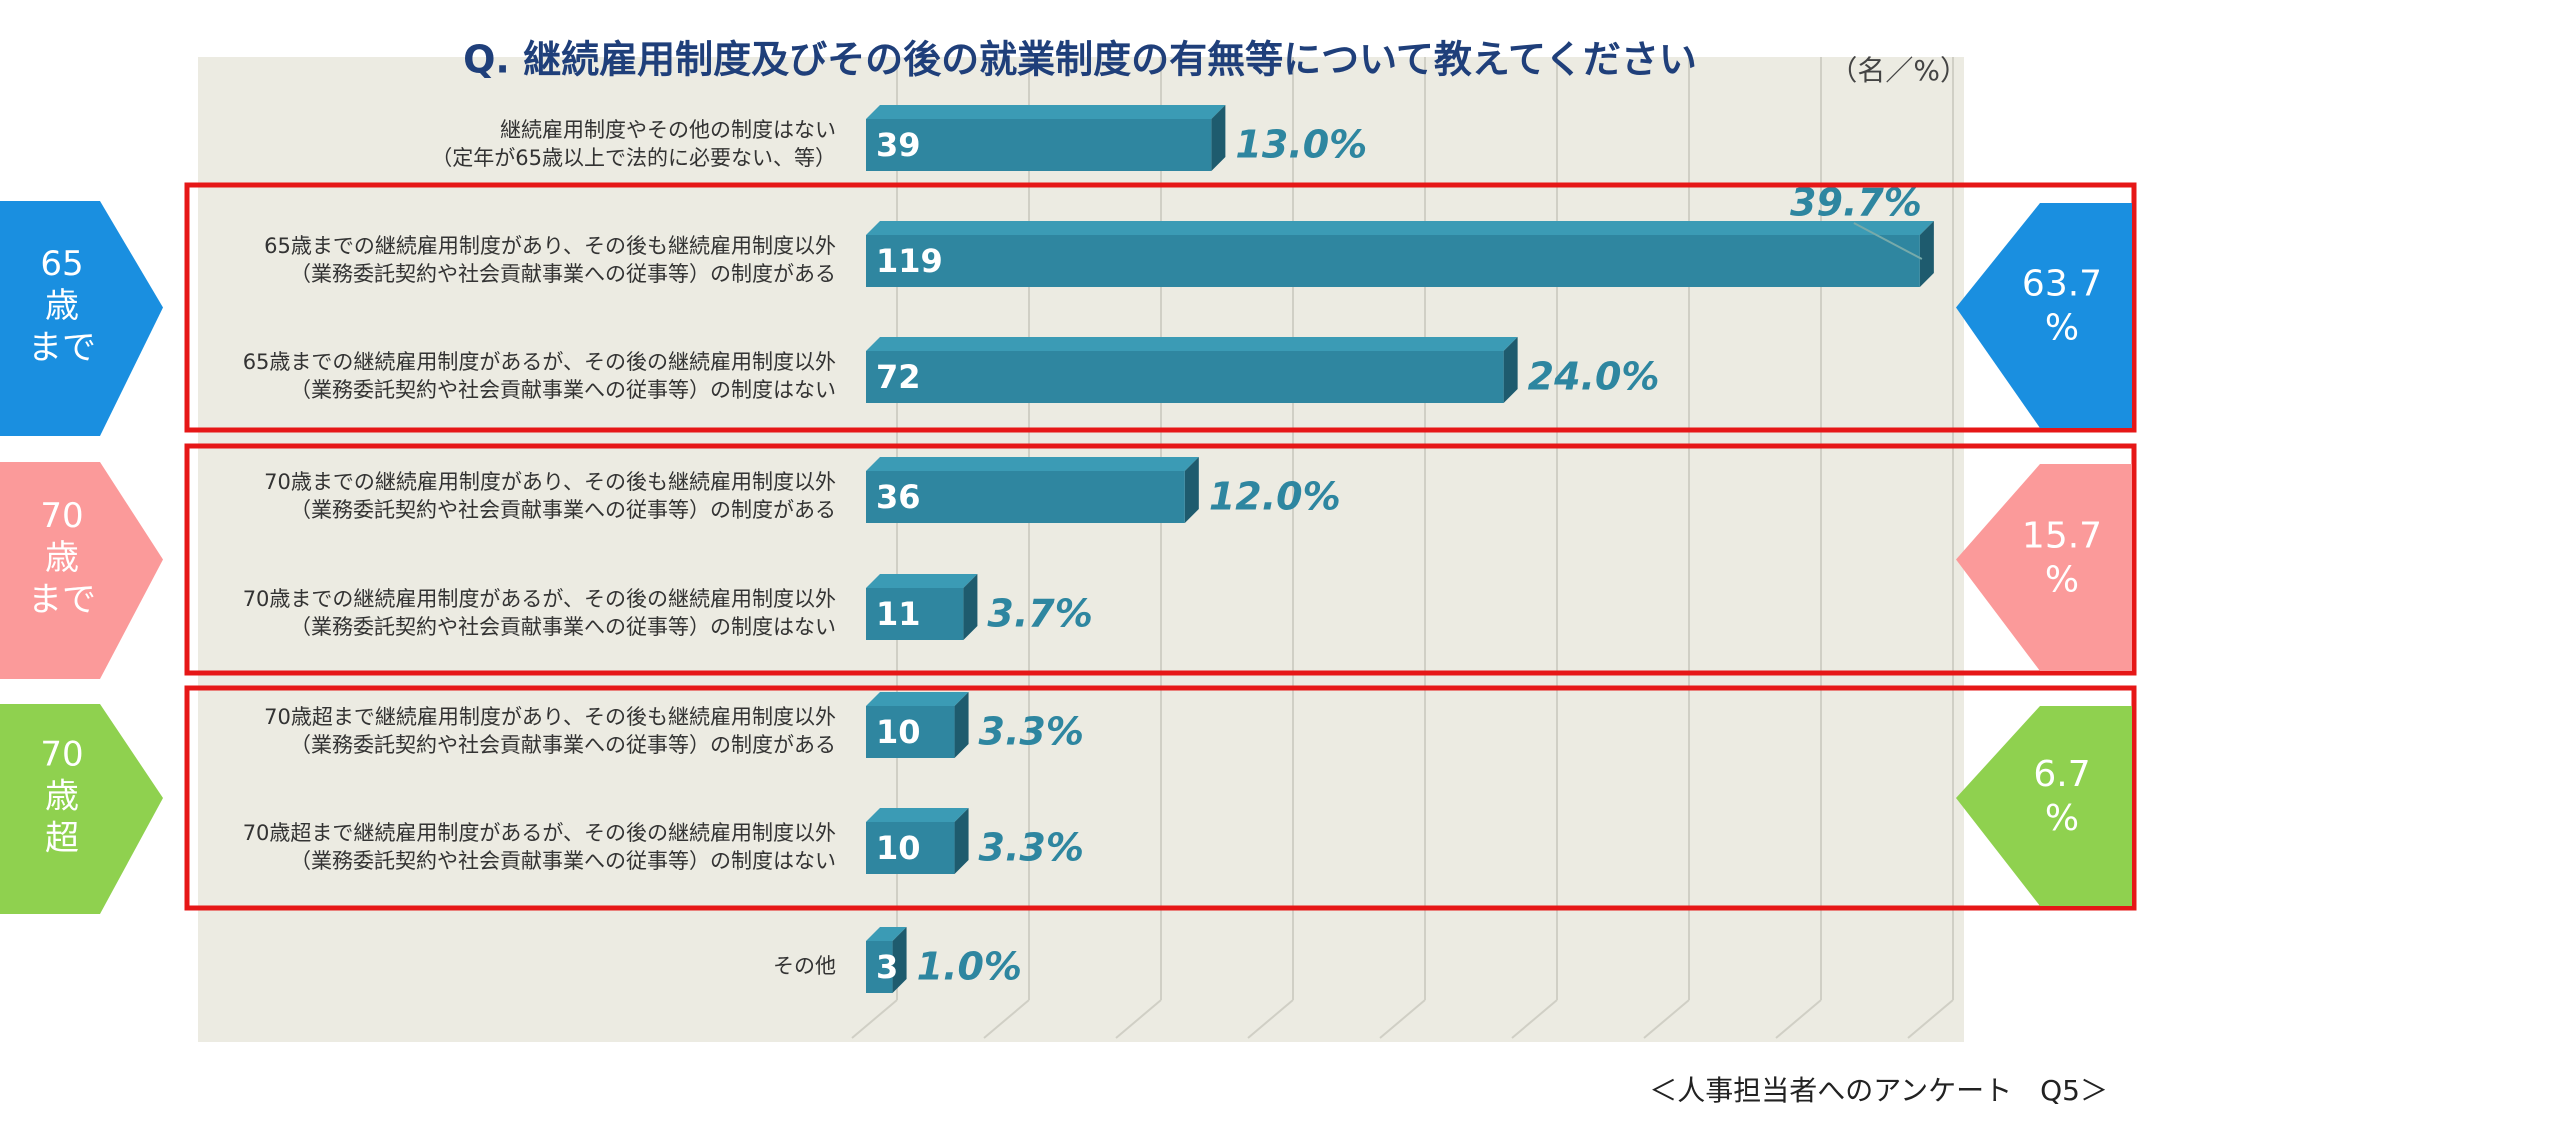  What do you see at coordinates (898, 145) in the screenshot?
I see `count-label: 39` at bounding box center [898, 145].